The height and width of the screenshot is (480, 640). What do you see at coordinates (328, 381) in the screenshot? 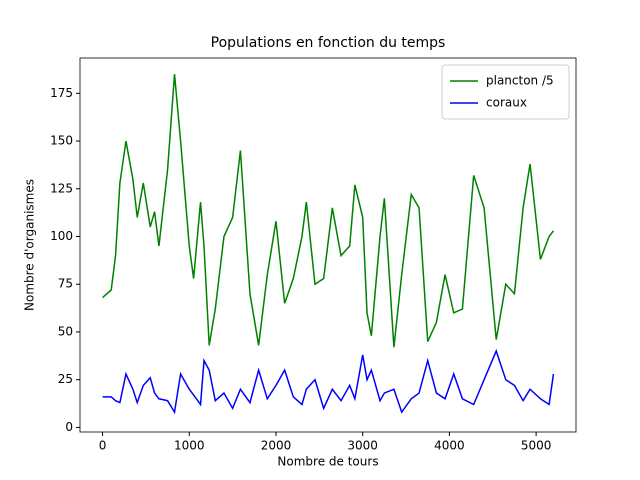
I see `series-line` at bounding box center [328, 381].